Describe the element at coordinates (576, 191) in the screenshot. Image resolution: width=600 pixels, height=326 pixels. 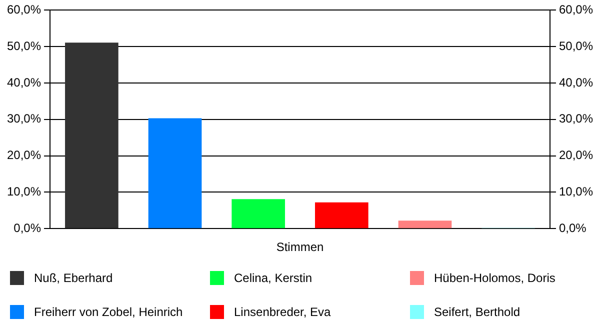
I see `text: 10,0%` at that location.